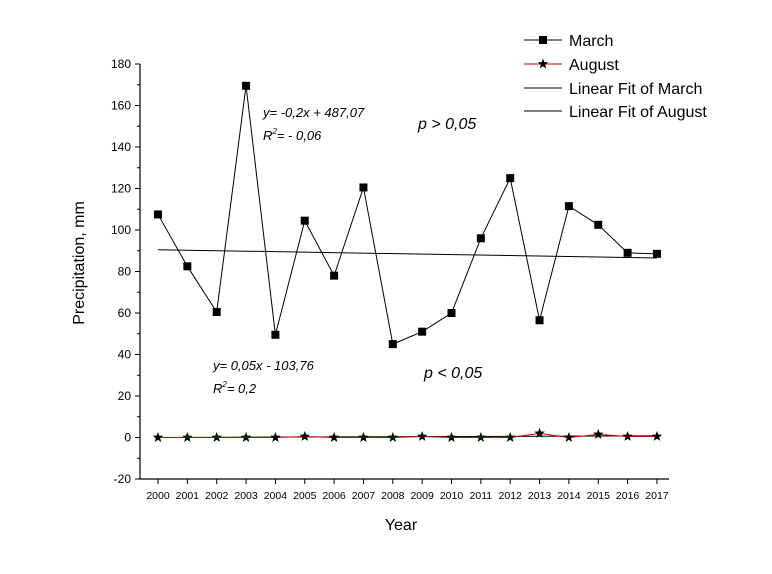 Image resolution: width=772 pixels, height=574 pixels. What do you see at coordinates (543, 40) in the screenshot?
I see `legend-march-marker` at bounding box center [543, 40].